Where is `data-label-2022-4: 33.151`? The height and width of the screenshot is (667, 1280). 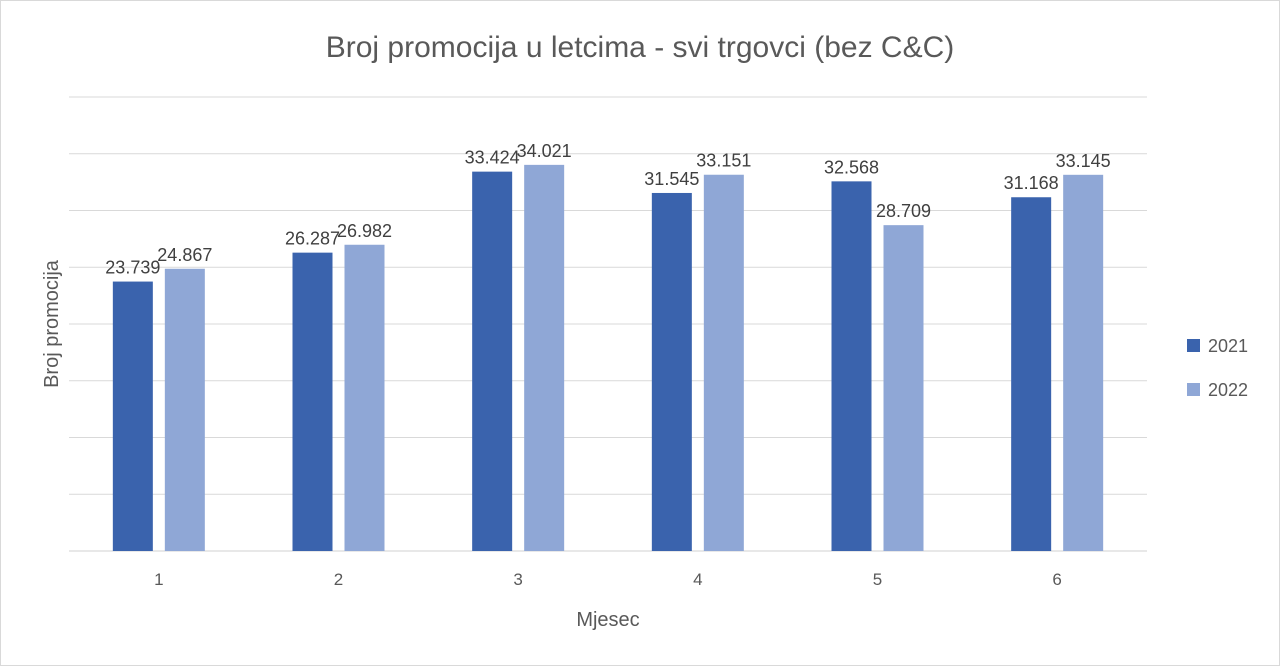 data-label-2022-4: 33.151 is located at coordinates (723, 161).